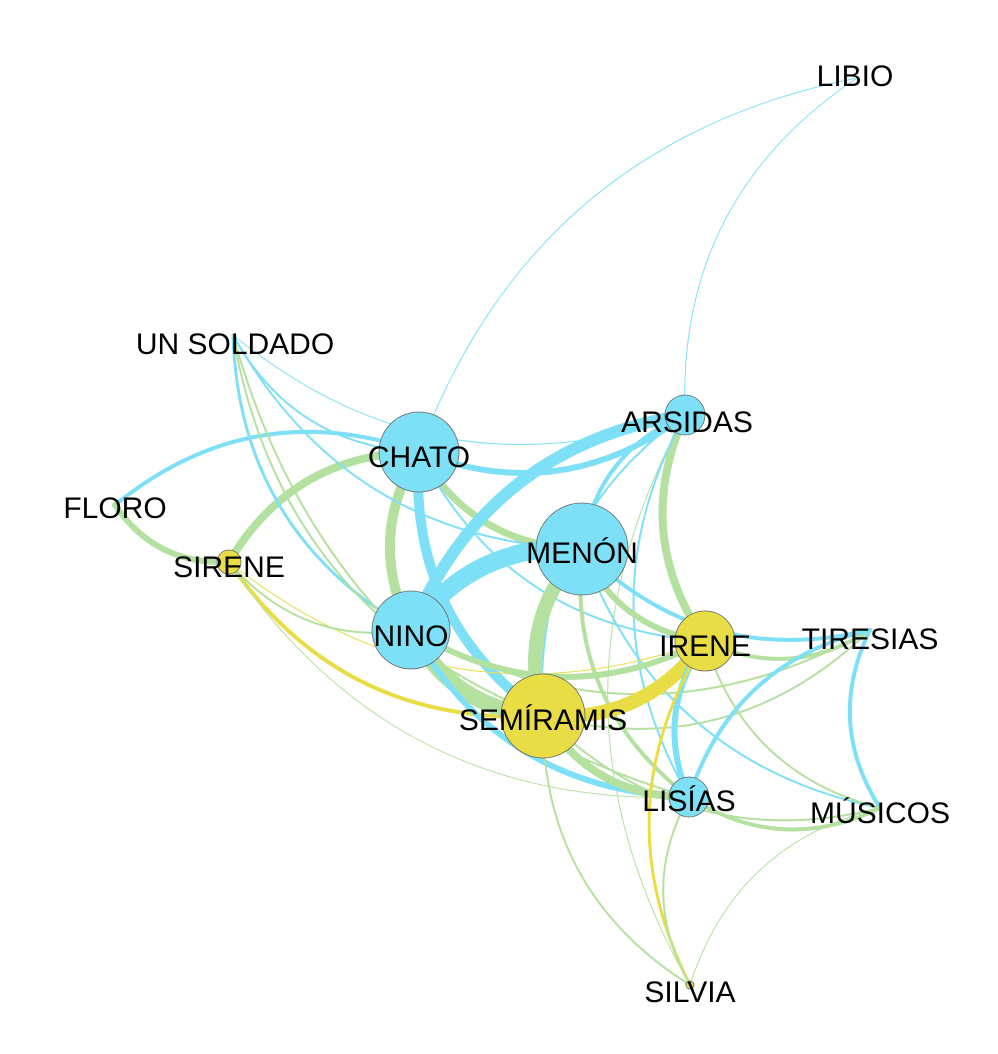 This screenshot has width=998, height=1054. What do you see at coordinates (683, 528) in the screenshot?
I see `edge-arsidas-irene` at bounding box center [683, 528].